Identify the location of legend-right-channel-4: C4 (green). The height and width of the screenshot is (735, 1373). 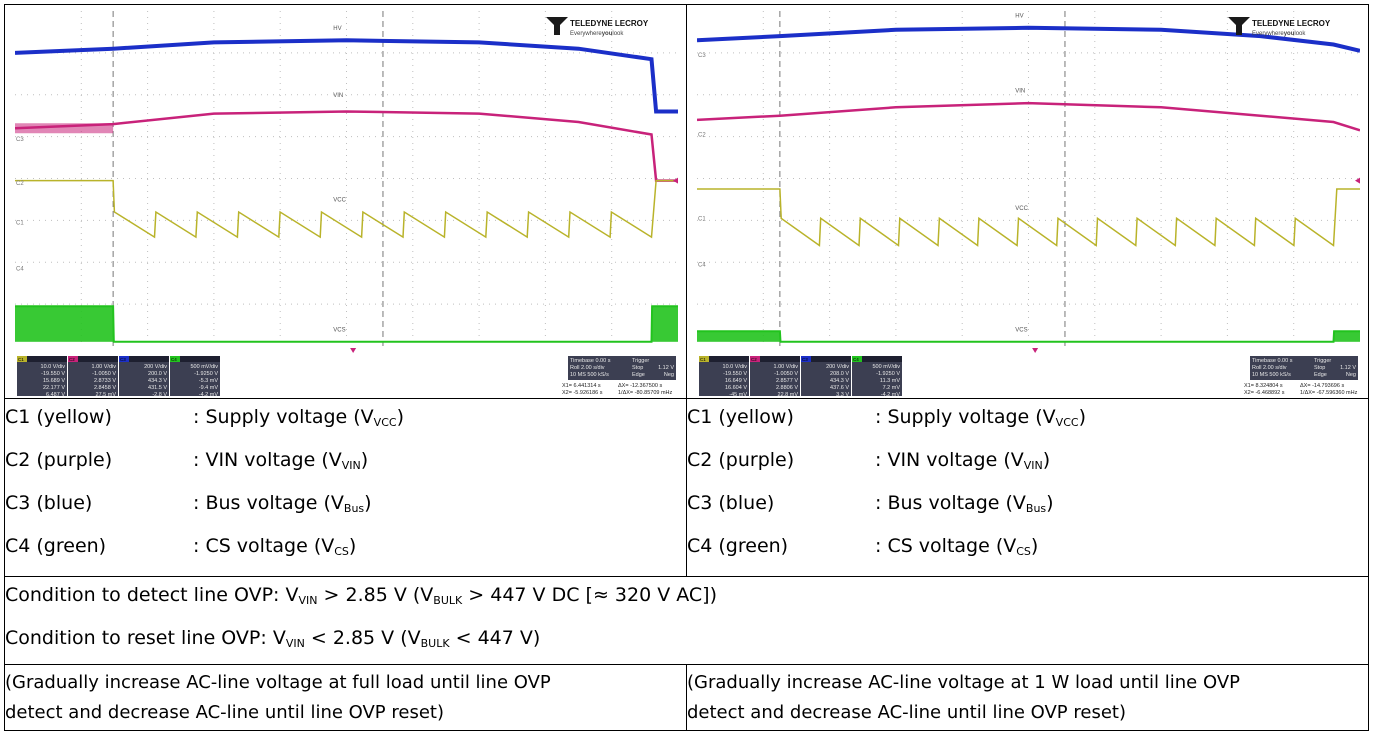
(738, 546).